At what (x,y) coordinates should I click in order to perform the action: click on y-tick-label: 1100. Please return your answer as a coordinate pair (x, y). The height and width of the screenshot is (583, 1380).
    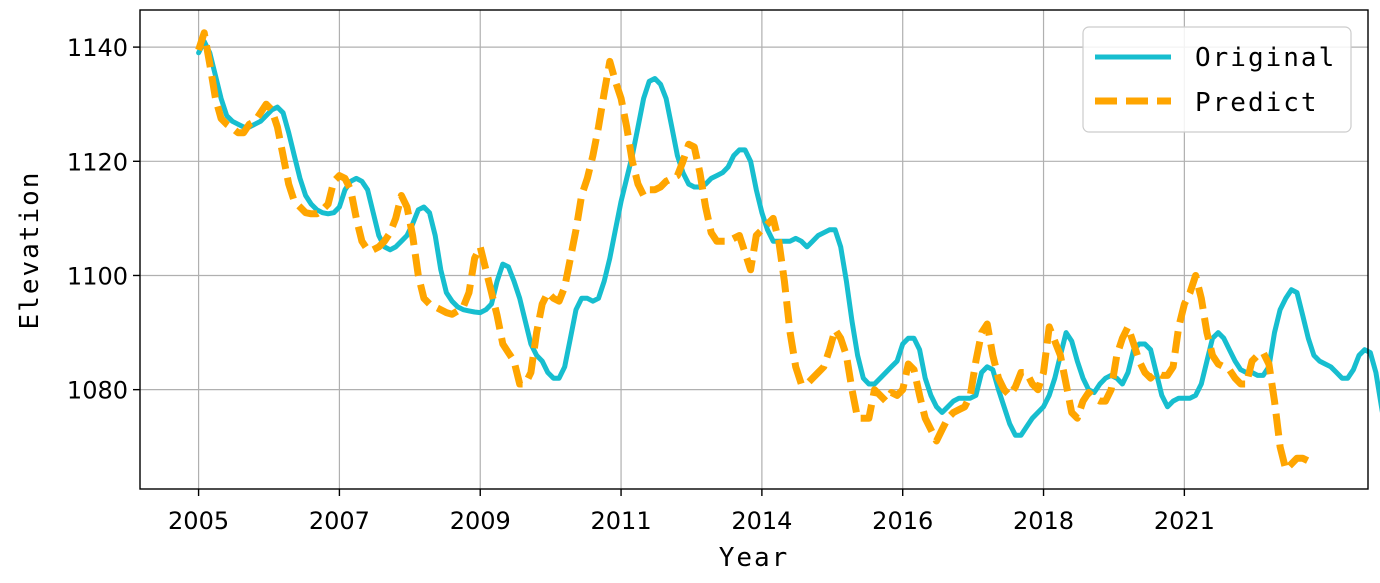
    Looking at the image, I should click on (97, 276).